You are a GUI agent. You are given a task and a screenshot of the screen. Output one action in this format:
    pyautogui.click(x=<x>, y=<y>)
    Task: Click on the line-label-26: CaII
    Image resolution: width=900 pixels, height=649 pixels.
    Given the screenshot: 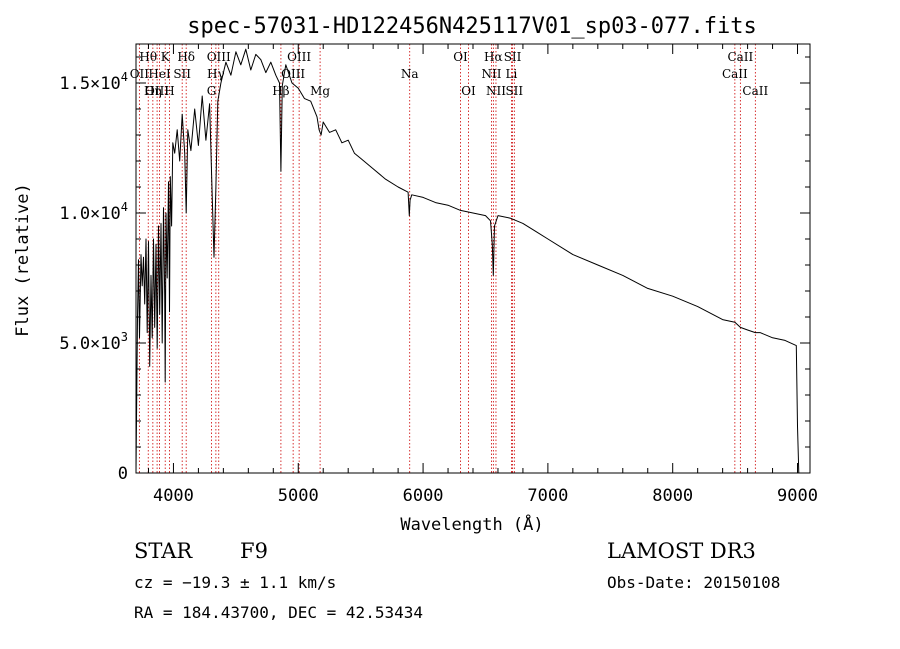 What is the action you would take?
    pyautogui.click(x=740, y=57)
    